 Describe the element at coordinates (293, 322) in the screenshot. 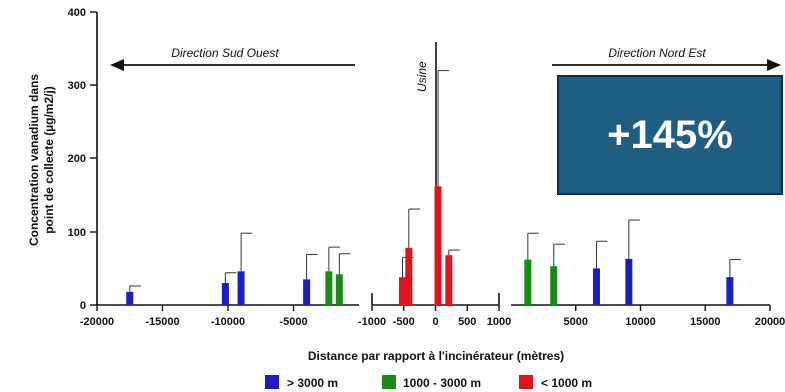

I see `x-tick-label: -5000` at that location.